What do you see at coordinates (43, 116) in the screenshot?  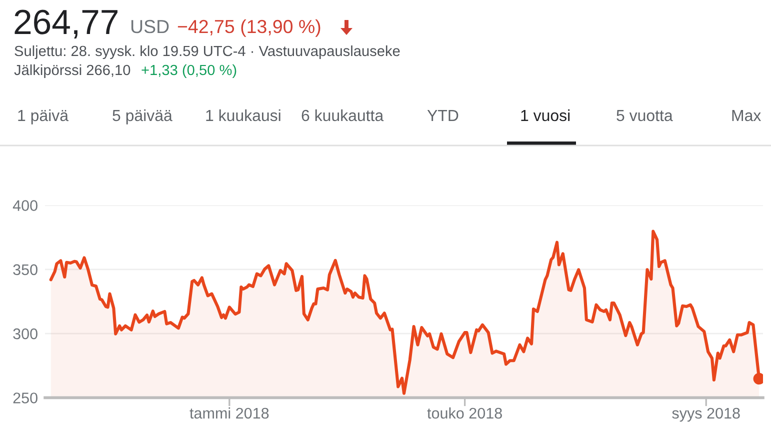 I see `text: 1 päivä` at bounding box center [43, 116].